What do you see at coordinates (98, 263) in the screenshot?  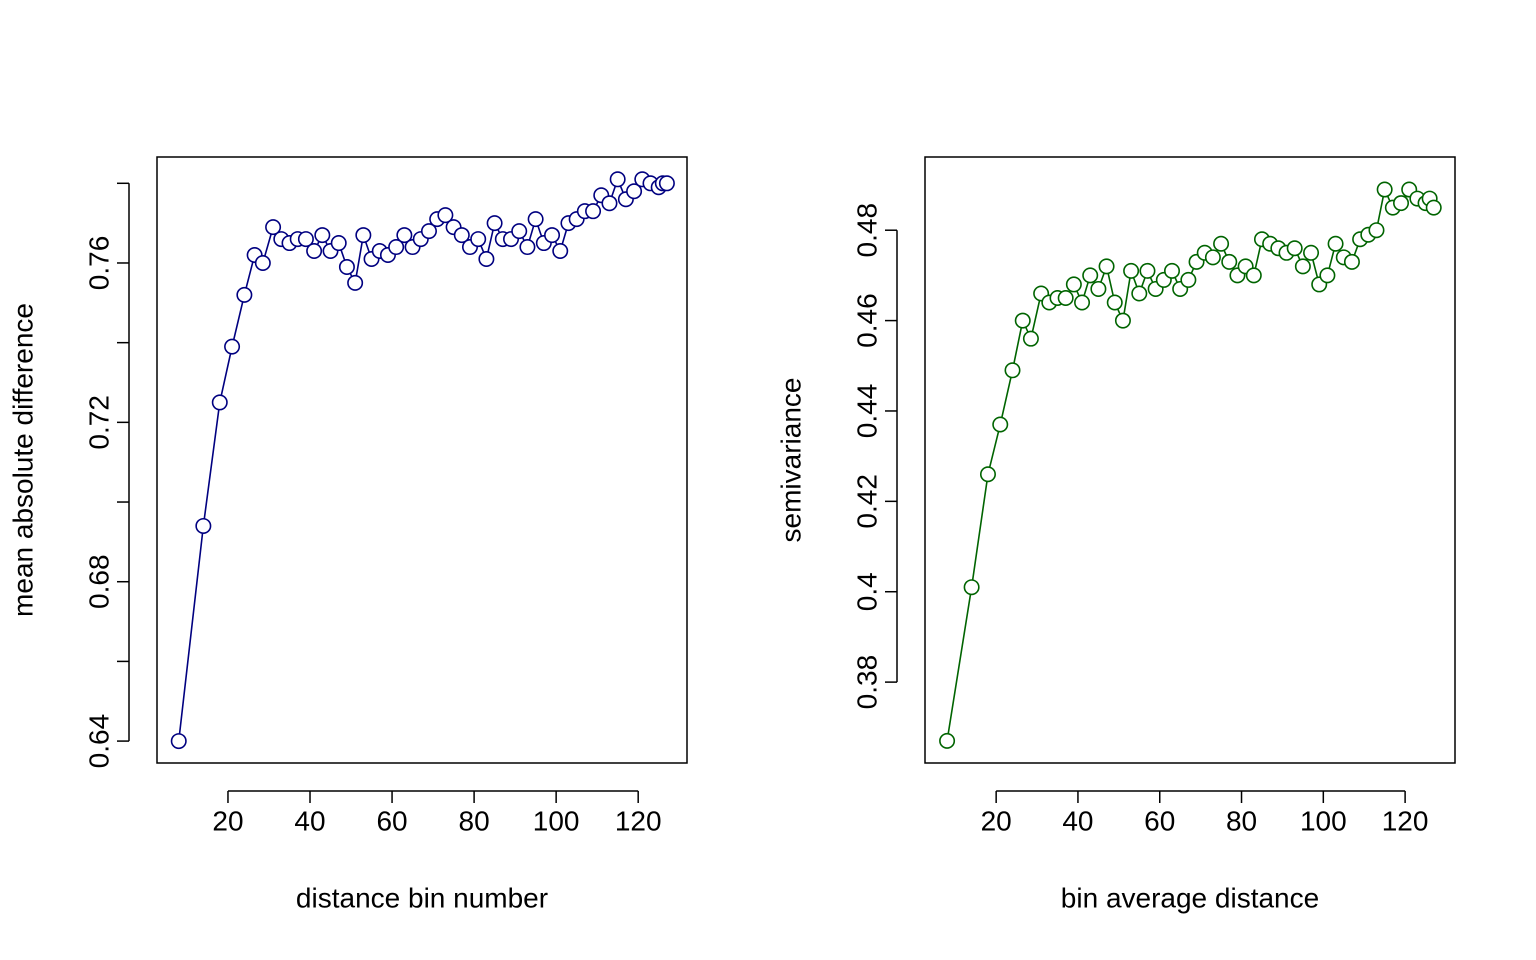 I see `y-tick-label: 0.76` at bounding box center [98, 263].